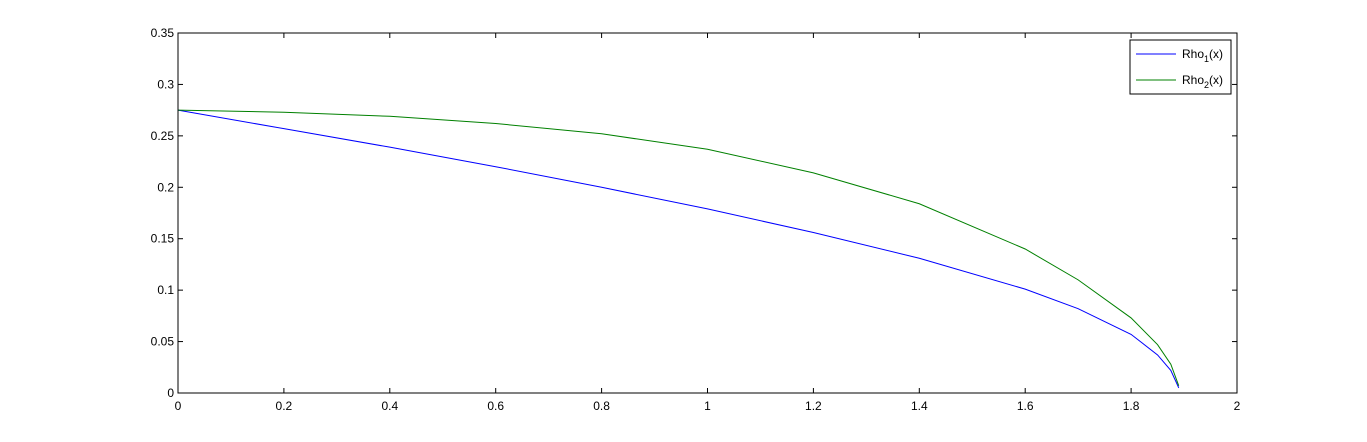 The image size is (1367, 442). I want to click on y-tick-label: 0.25, so click(163, 136).